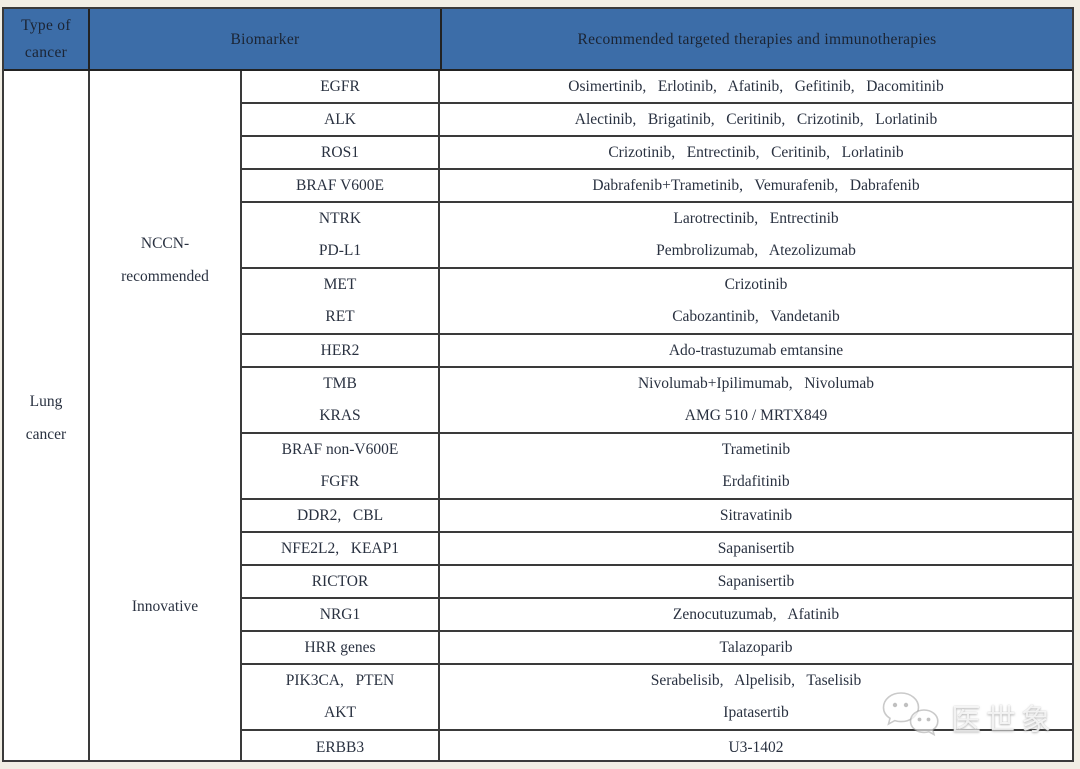 The height and width of the screenshot is (769, 1080). What do you see at coordinates (340, 250) in the screenshot?
I see `biomarker-name: PD-L1` at bounding box center [340, 250].